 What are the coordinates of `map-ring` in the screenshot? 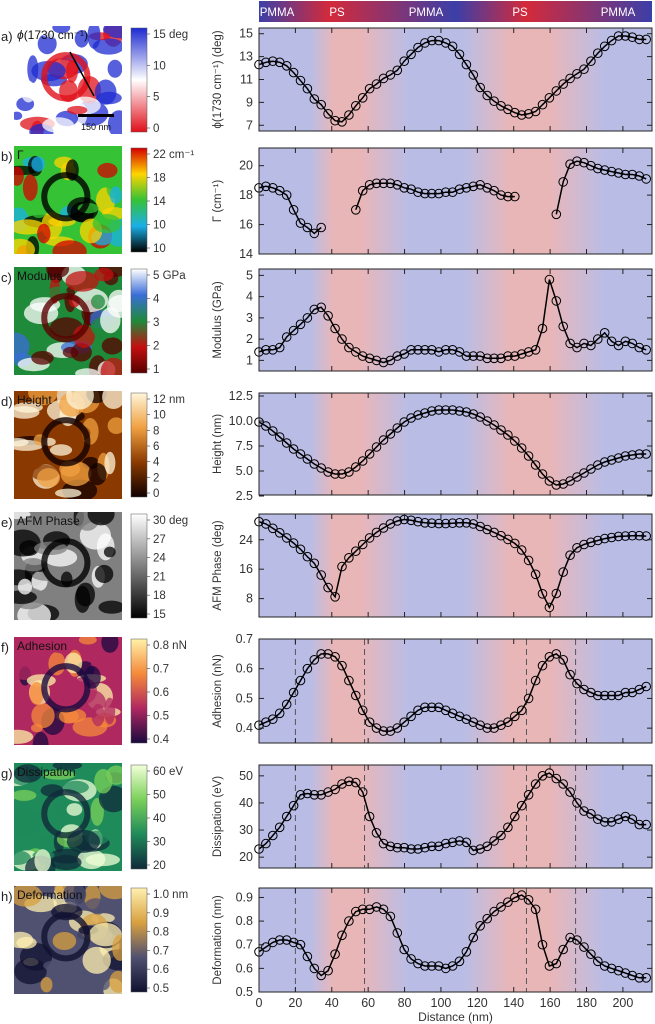 It's located at (66, 77).